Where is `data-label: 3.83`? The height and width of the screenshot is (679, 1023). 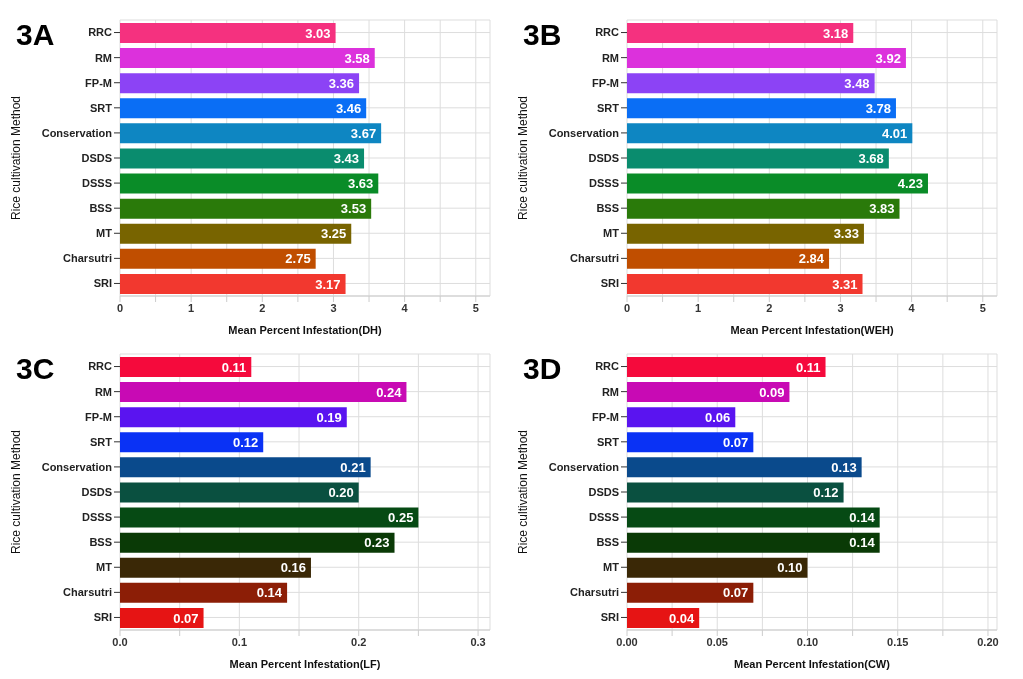
data-label: 3.83 is located at coordinates (882, 209).